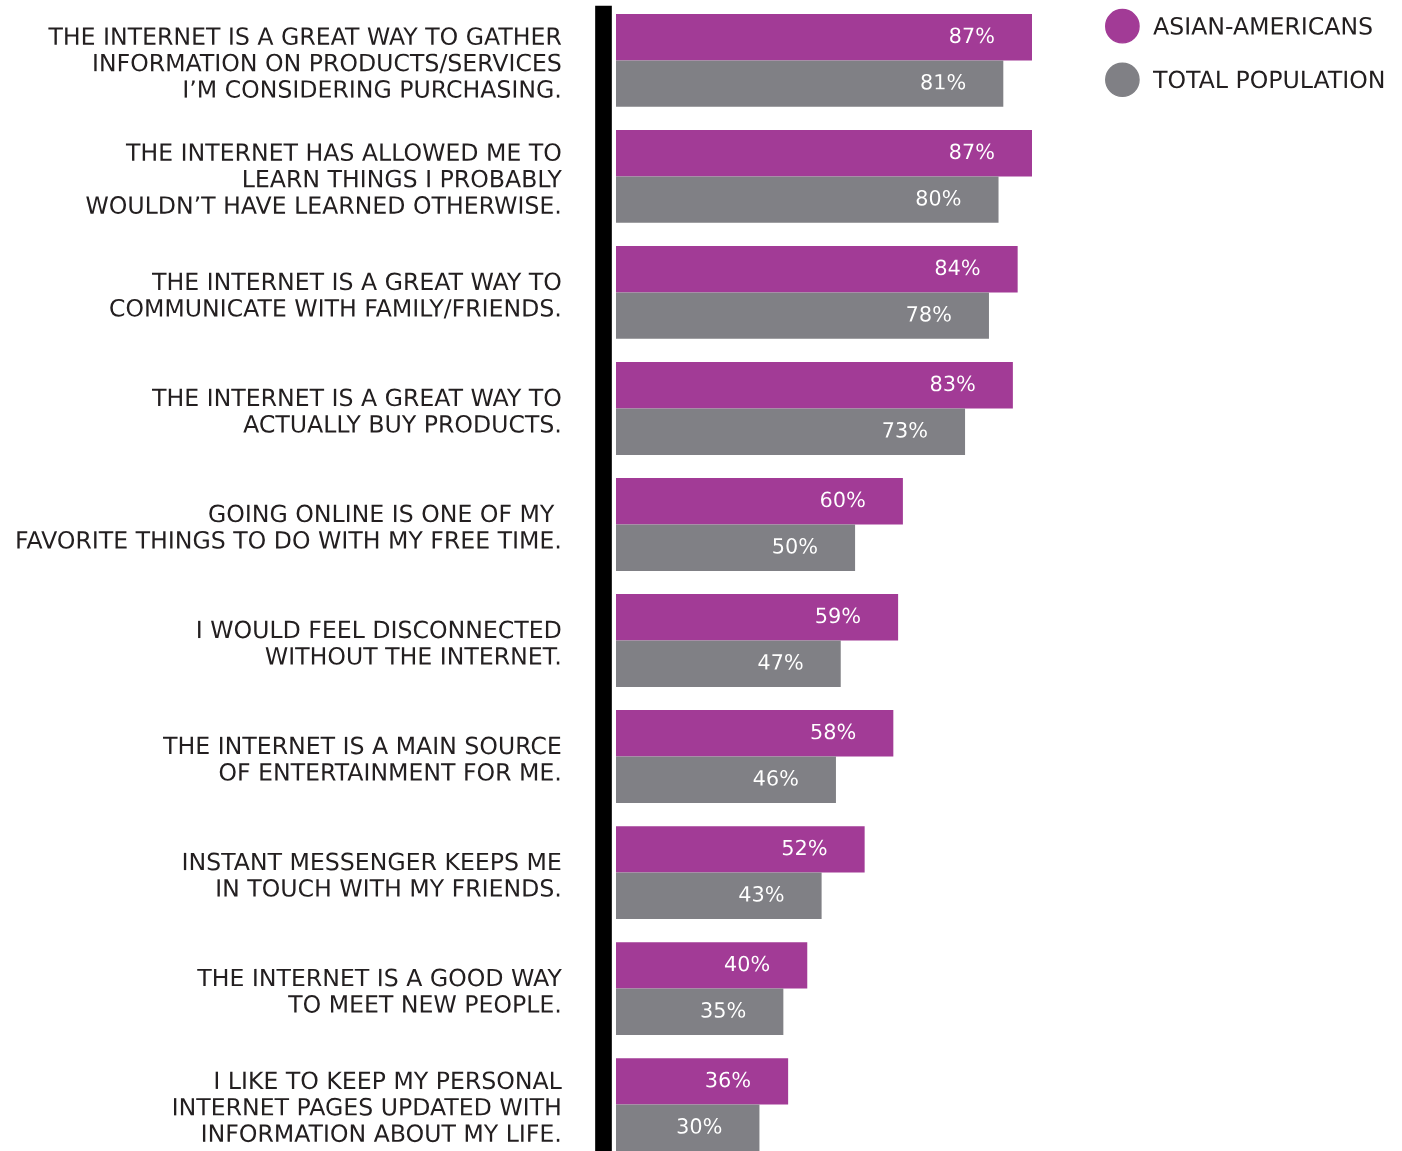 This screenshot has height=1151, width=1402. Describe the element at coordinates (938, 197) in the screenshot. I see `data-label: 80%` at that location.